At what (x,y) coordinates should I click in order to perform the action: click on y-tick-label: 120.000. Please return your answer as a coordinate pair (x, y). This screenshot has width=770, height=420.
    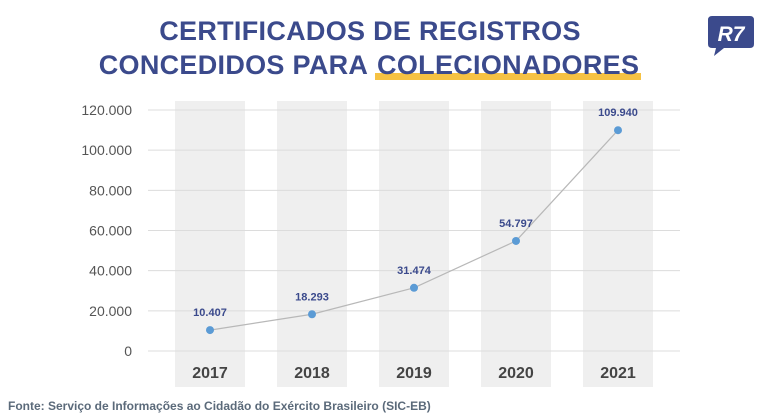
    Looking at the image, I should click on (106, 110).